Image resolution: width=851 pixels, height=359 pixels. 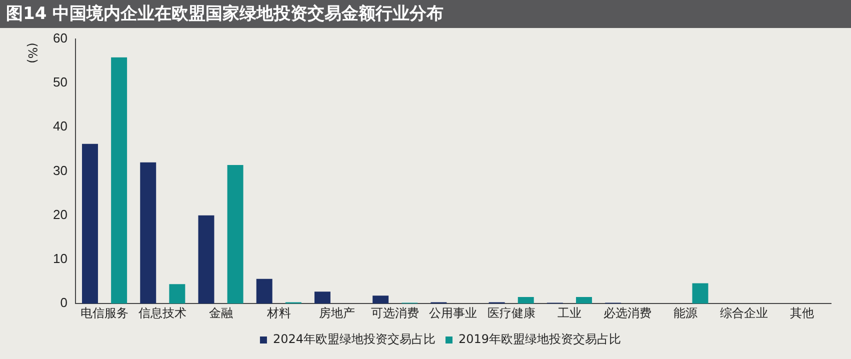 What do you see at coordinates (395, 313) in the screenshot?
I see `x-tick-label: 可选消费` at bounding box center [395, 313].